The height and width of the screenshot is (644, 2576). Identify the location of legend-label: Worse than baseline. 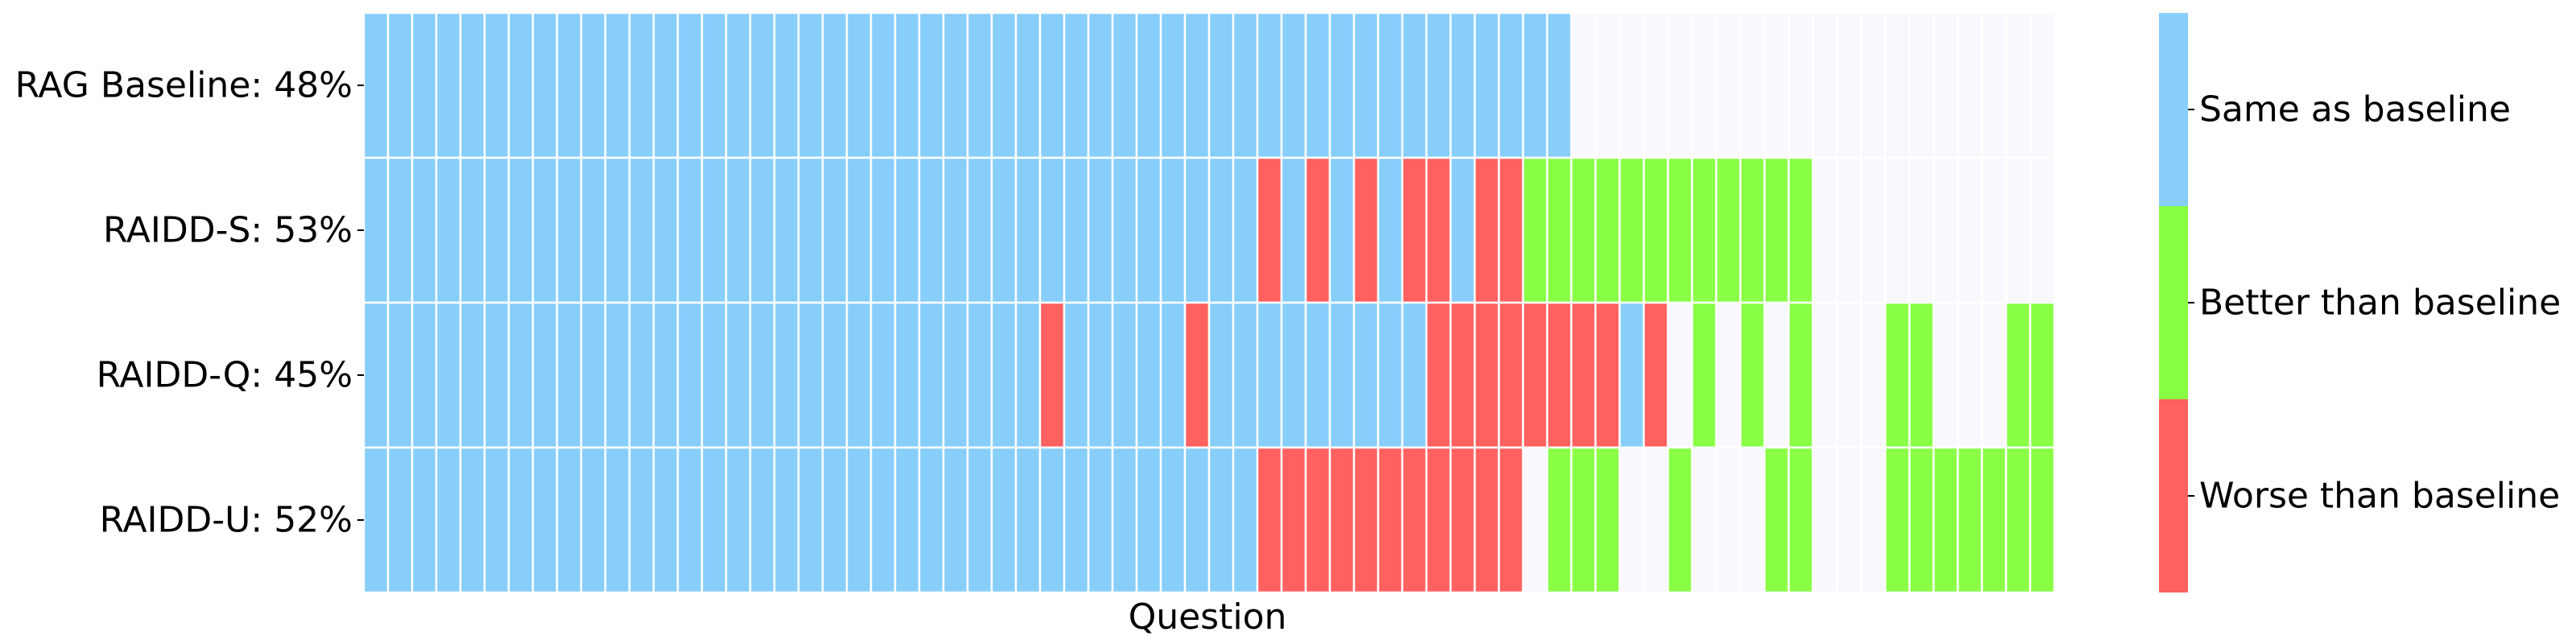
(2379, 496).